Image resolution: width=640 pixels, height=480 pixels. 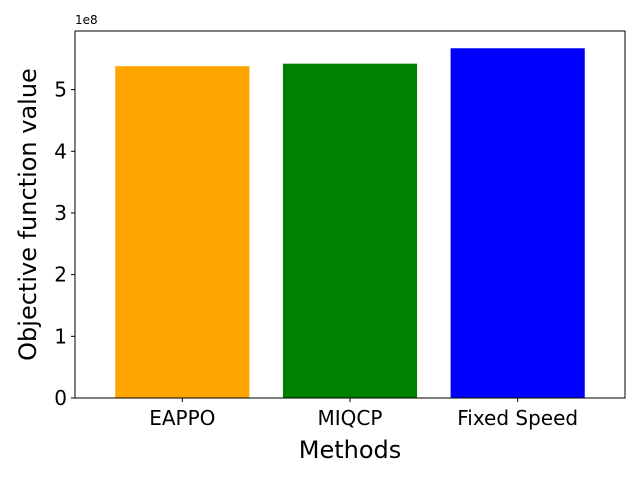 What do you see at coordinates (60, 275) in the screenshot?
I see `y-tick-label: 2` at bounding box center [60, 275].